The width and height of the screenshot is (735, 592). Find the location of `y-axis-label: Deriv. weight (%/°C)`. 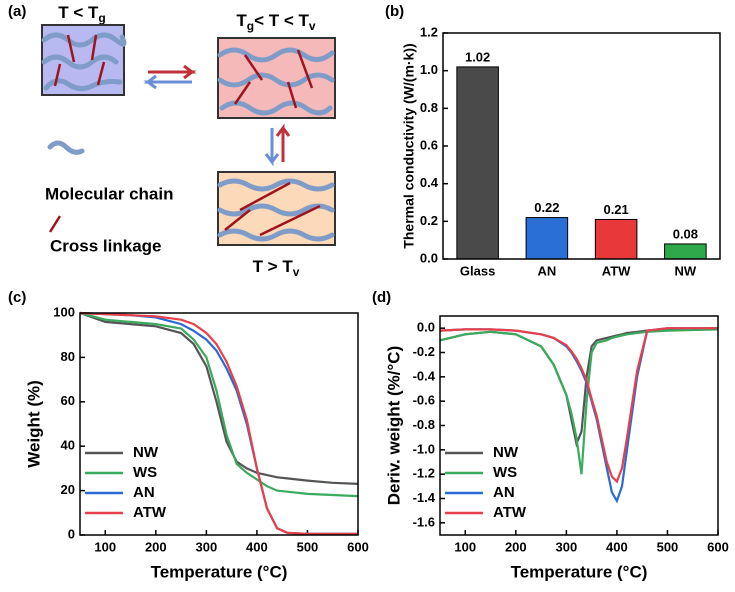

y-axis-label: Deriv. weight (%/°C) is located at coordinates (393, 426).